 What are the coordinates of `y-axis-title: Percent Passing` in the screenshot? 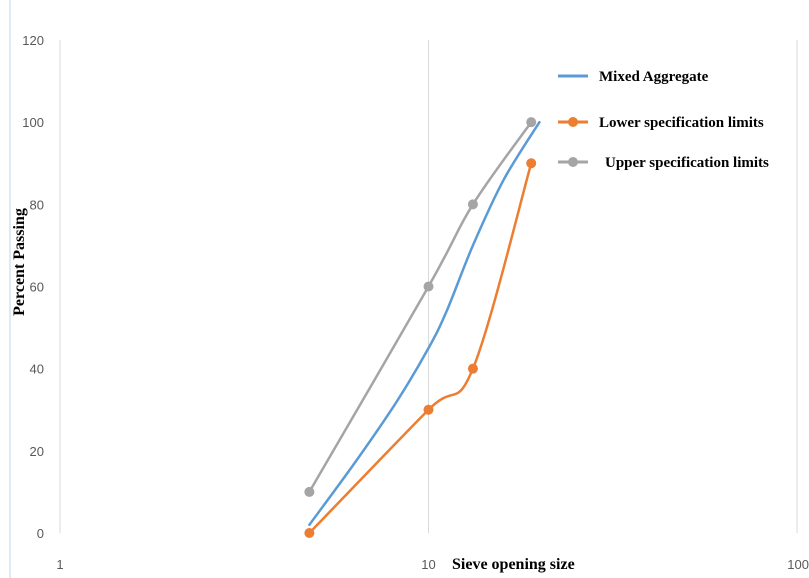 It's located at (19, 262).